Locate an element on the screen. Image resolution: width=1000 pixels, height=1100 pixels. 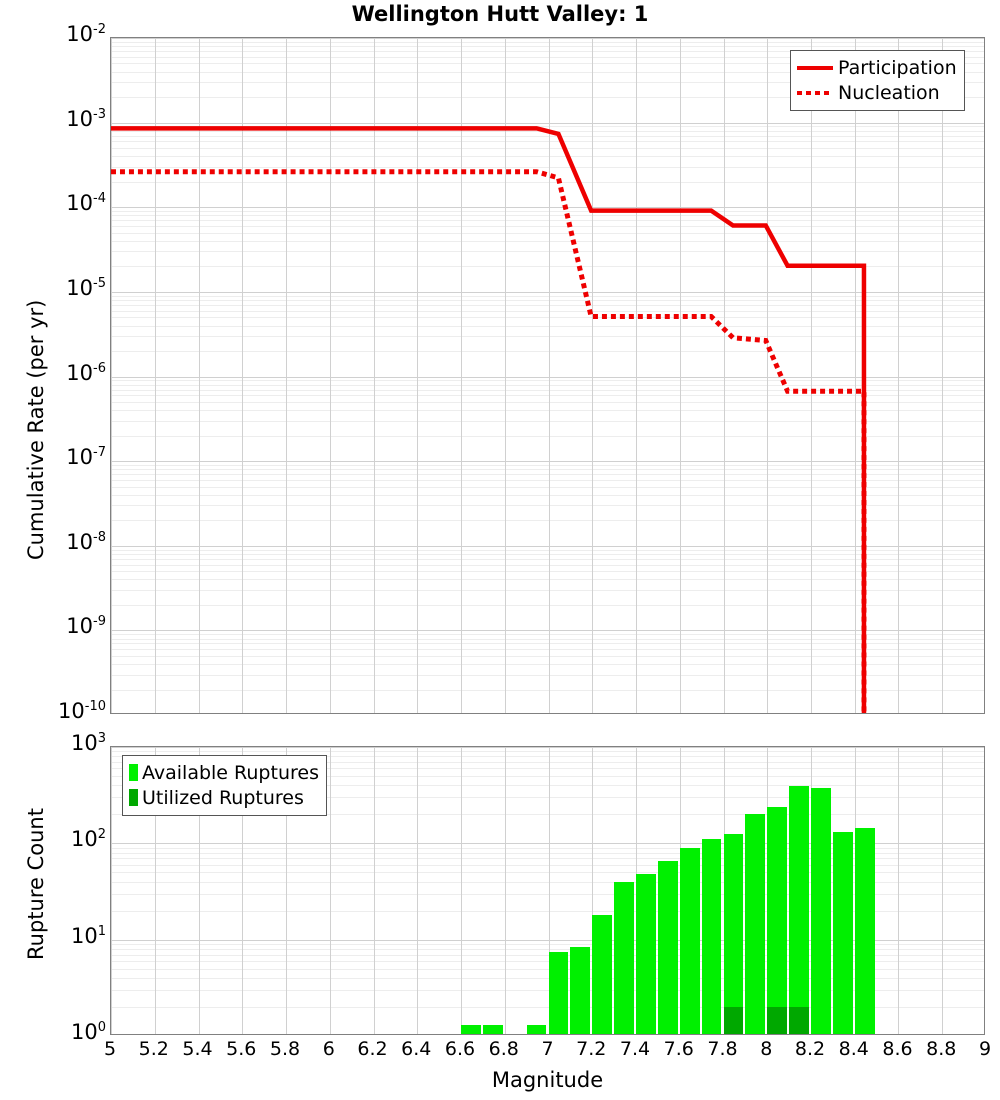
y-tick-label: 10⁻³ is located at coordinates (86, 118).